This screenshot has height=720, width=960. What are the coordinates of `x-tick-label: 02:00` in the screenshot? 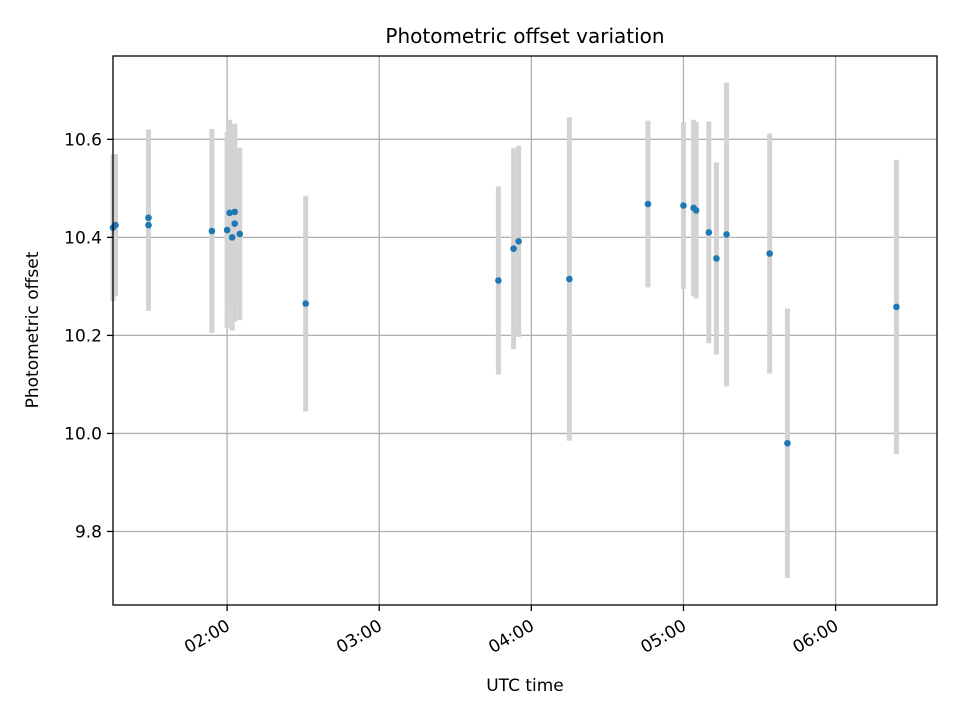 It's located at (207, 637).